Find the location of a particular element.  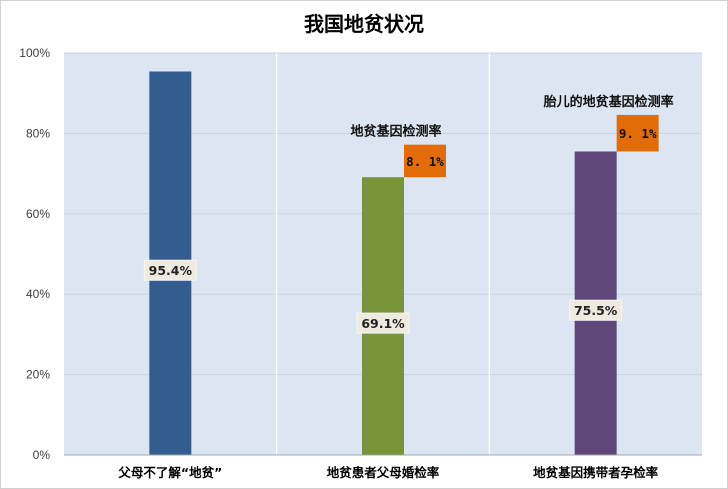

y-tick-label: 60% is located at coordinates (38, 214).